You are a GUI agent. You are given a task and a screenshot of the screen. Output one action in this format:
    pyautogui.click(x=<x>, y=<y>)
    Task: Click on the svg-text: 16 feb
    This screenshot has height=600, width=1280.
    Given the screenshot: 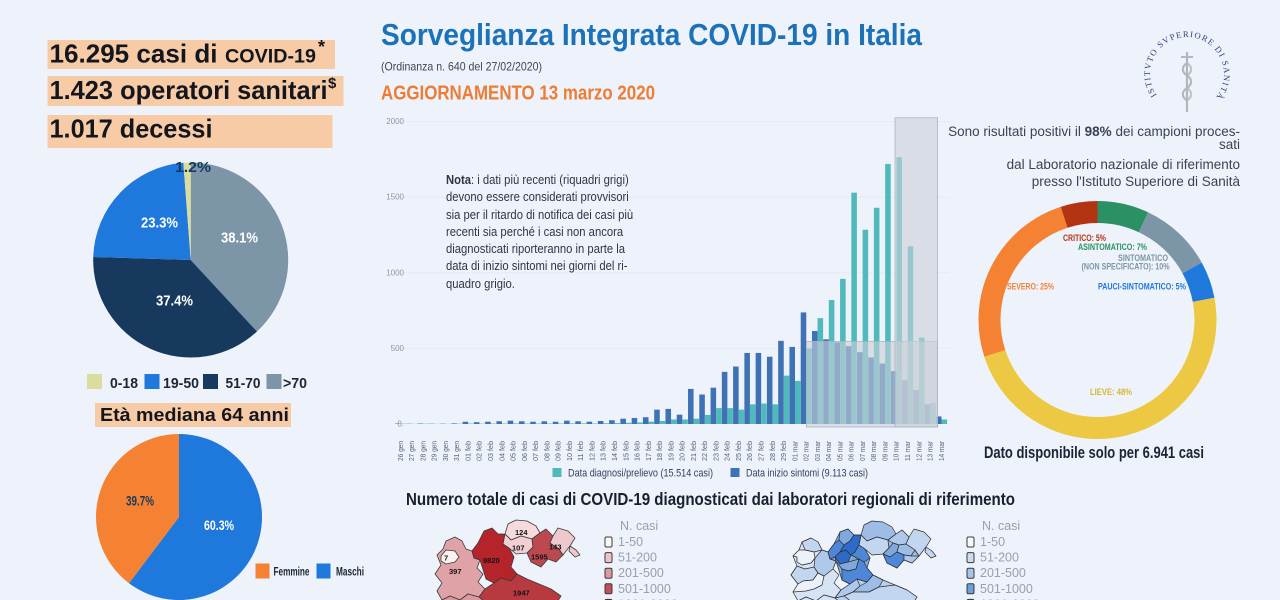 What is the action you would take?
    pyautogui.click(x=637, y=451)
    